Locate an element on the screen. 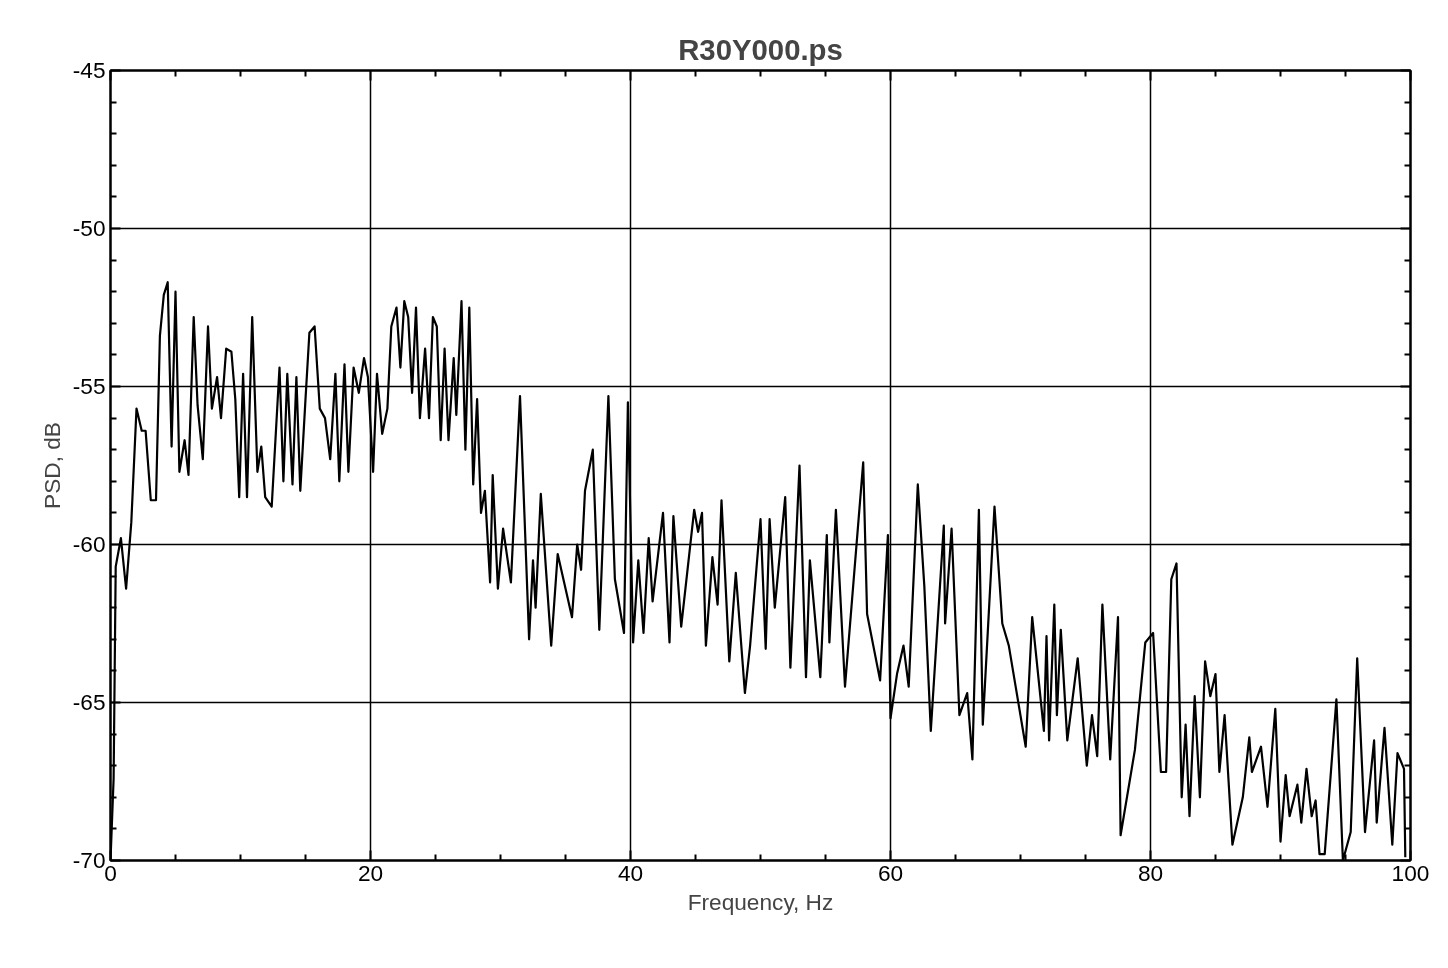  chart-title: R30Y000.ps is located at coordinates (760, 49).